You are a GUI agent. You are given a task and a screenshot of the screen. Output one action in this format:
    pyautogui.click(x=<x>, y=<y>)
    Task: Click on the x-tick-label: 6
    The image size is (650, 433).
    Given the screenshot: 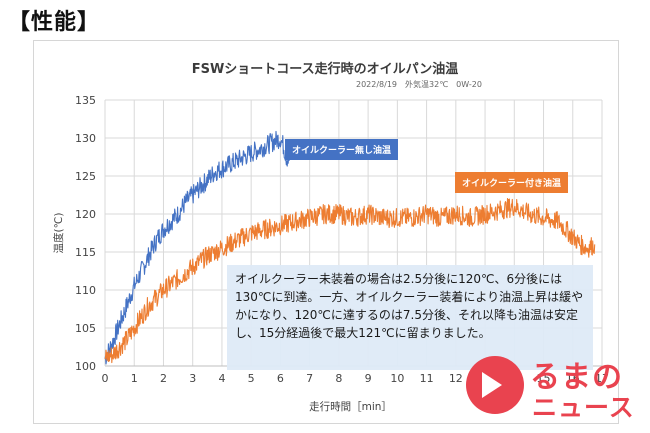 What is the action you would take?
    pyautogui.click(x=280, y=378)
    